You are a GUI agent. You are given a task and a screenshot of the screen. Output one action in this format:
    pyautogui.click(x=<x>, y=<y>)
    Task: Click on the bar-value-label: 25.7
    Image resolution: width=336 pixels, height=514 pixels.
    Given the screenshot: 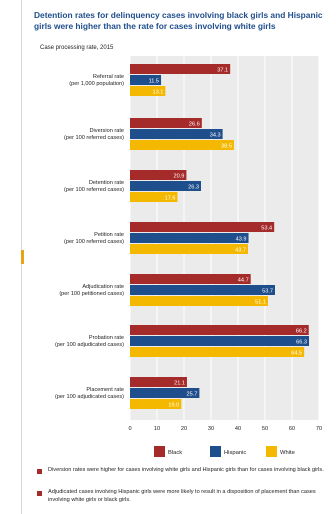 What is the action you would take?
    pyautogui.click(x=191, y=395)
    